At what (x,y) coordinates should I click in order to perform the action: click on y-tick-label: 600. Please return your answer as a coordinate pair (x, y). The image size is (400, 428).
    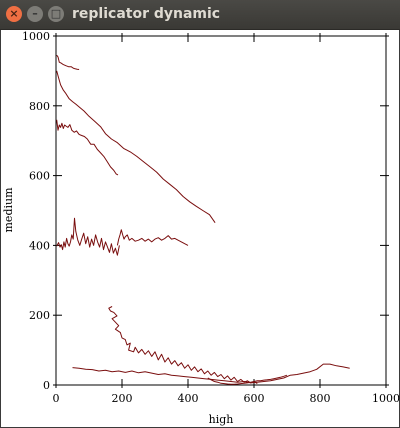
    Looking at the image, I should click on (39, 176).